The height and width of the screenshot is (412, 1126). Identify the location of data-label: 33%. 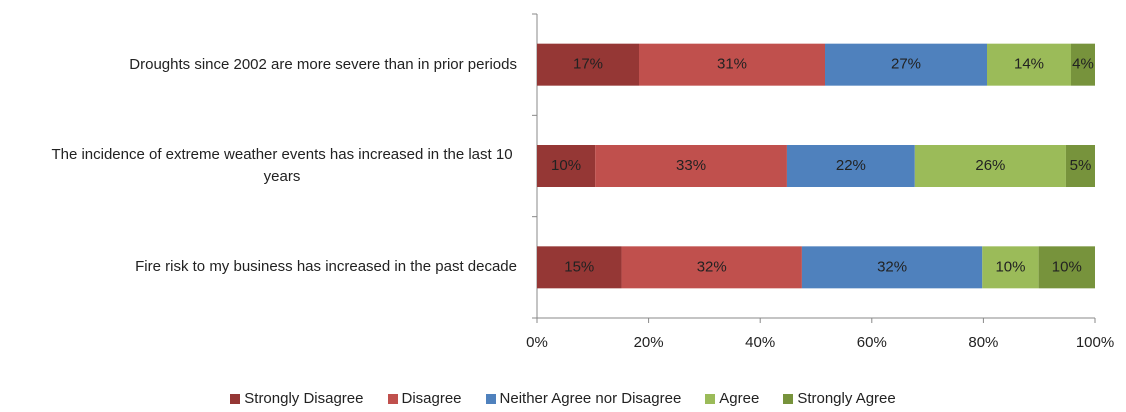
(691, 165).